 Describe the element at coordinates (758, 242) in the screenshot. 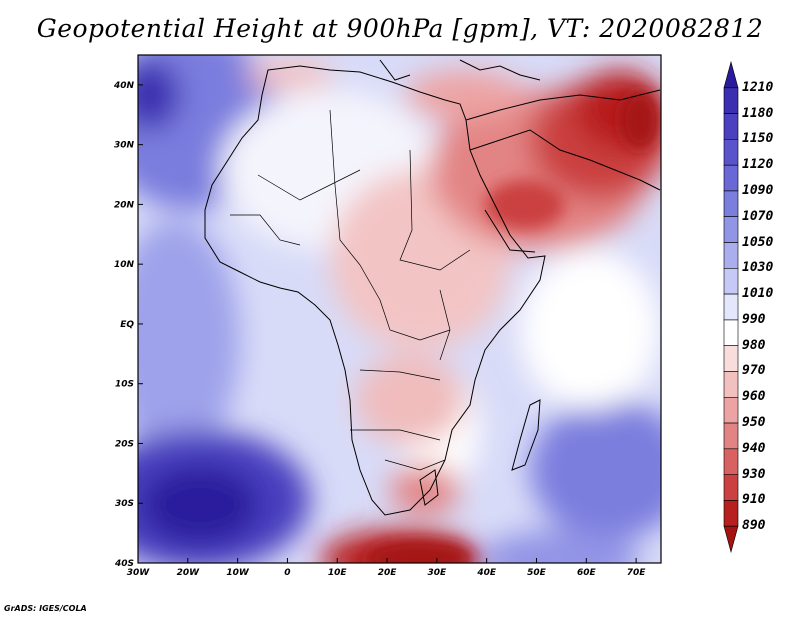

I see `colorbar-label: 1050` at that location.